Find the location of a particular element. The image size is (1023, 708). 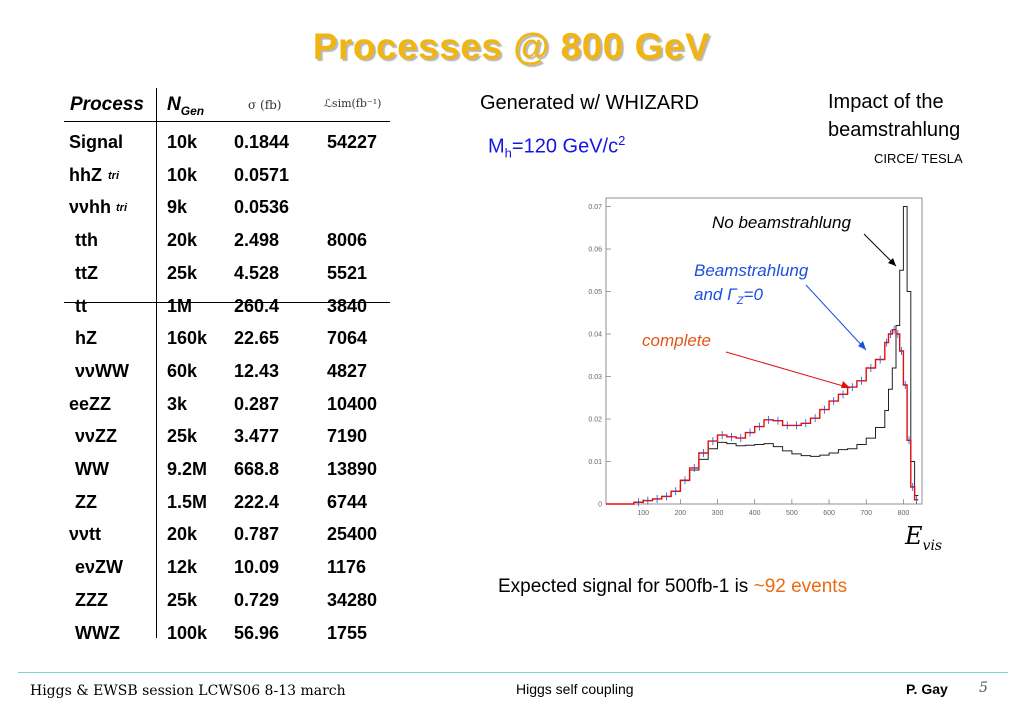

evis-axis-label: Evis is located at coordinates (924, 538).